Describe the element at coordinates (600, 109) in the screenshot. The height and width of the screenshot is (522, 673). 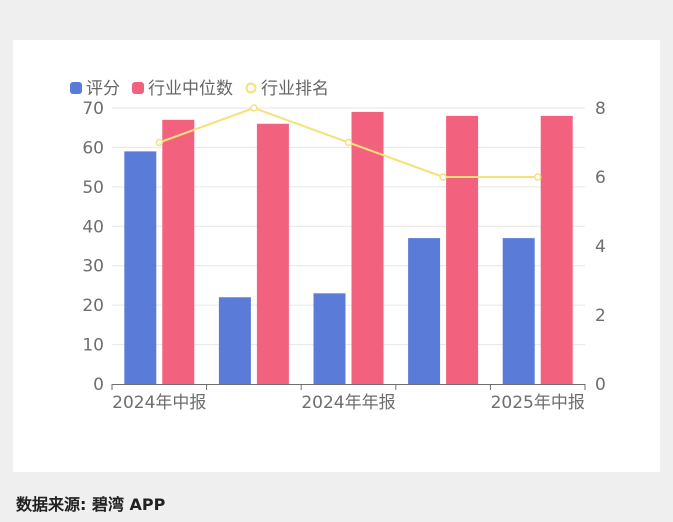
I see `y-right-tick-label: 8` at that location.